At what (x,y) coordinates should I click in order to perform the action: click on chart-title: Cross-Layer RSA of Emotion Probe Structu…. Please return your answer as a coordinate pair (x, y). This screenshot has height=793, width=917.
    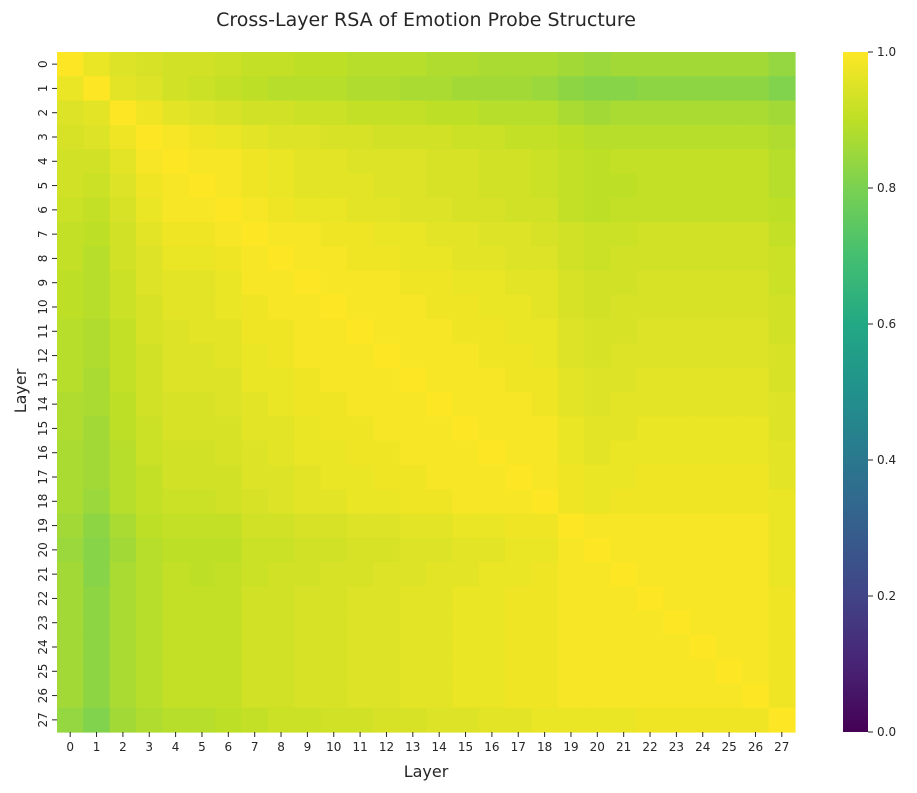
    Looking at the image, I should click on (426, 20).